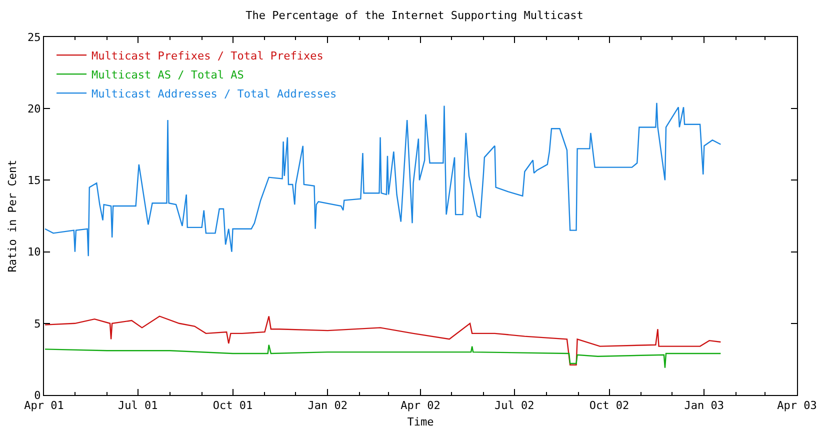 The image size is (829, 442). Describe the element at coordinates (420, 421) in the screenshot. I see `x-axis-title: Time` at that location.